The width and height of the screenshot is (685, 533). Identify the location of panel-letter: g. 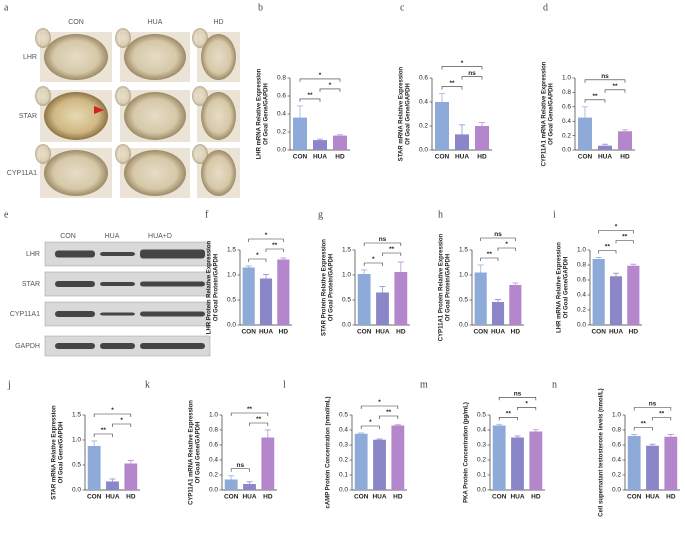
(320, 214).